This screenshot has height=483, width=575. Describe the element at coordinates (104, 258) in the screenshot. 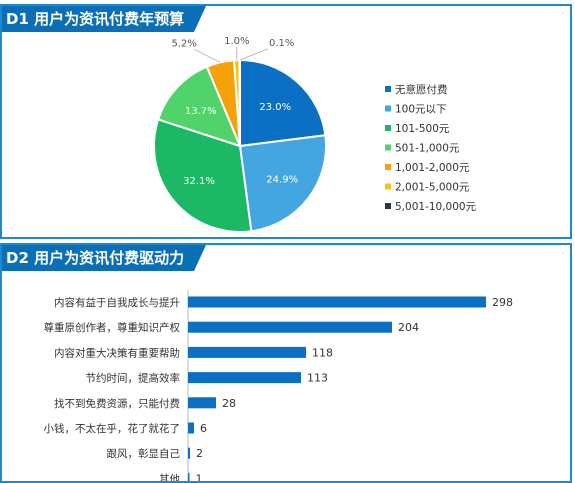

I see `bar-panel-title: D2 用户为资讯付费驱动力` at that location.